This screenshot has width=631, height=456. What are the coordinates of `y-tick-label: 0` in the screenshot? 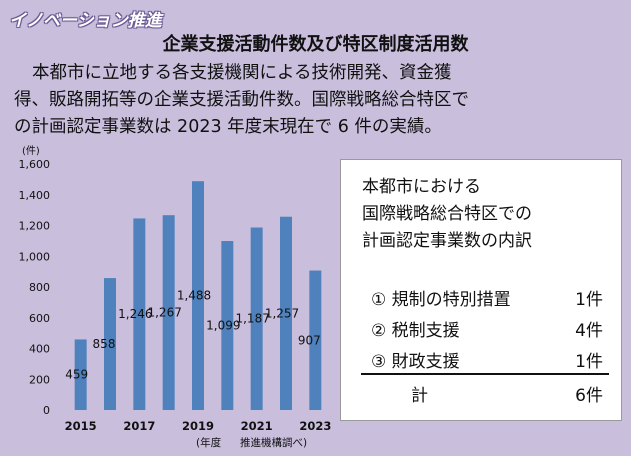 It's located at (46, 410).